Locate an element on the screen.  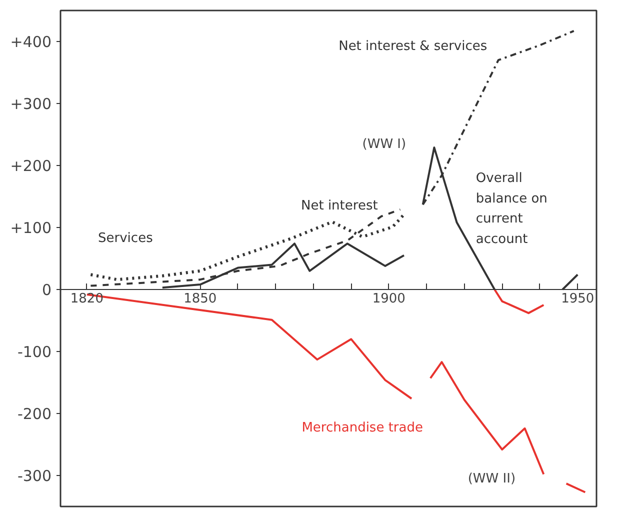
series-label: Merchandise trade is located at coordinates (362, 428).